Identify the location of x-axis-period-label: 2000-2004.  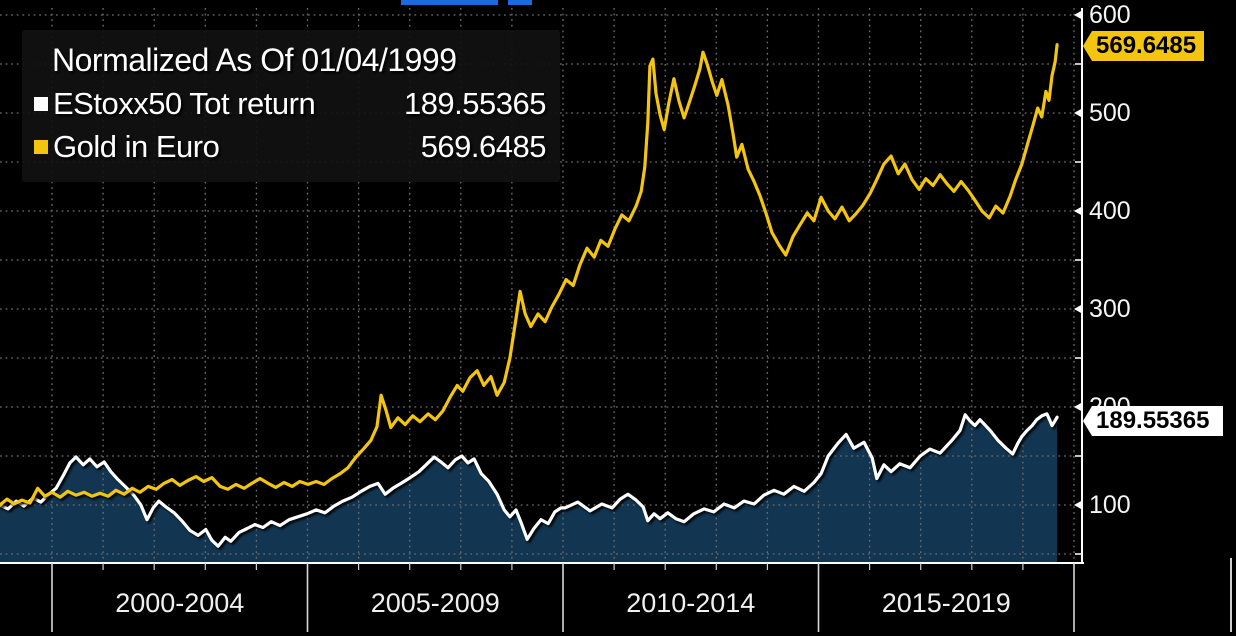
(179, 603).